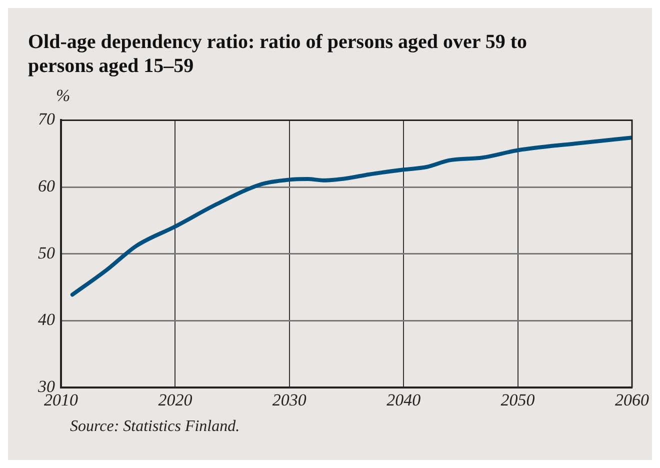 Image resolution: width=660 pixels, height=468 pixels. Describe the element at coordinates (64, 95) in the screenshot. I see `y-axis-title: %` at that location.